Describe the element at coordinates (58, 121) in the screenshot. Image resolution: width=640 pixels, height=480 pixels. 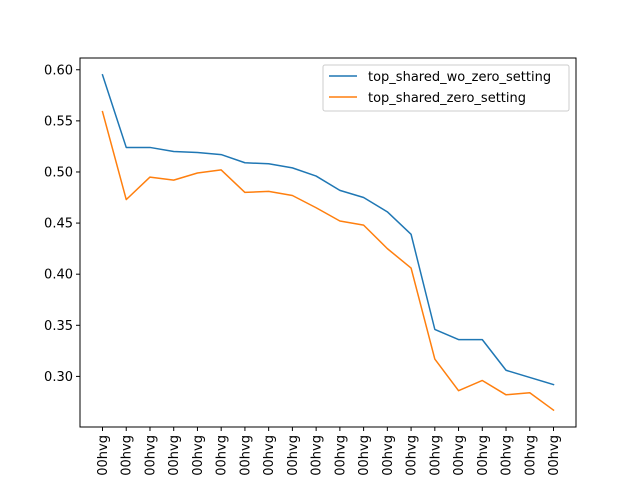
I see `y-tick-label: 0.55` at that location.